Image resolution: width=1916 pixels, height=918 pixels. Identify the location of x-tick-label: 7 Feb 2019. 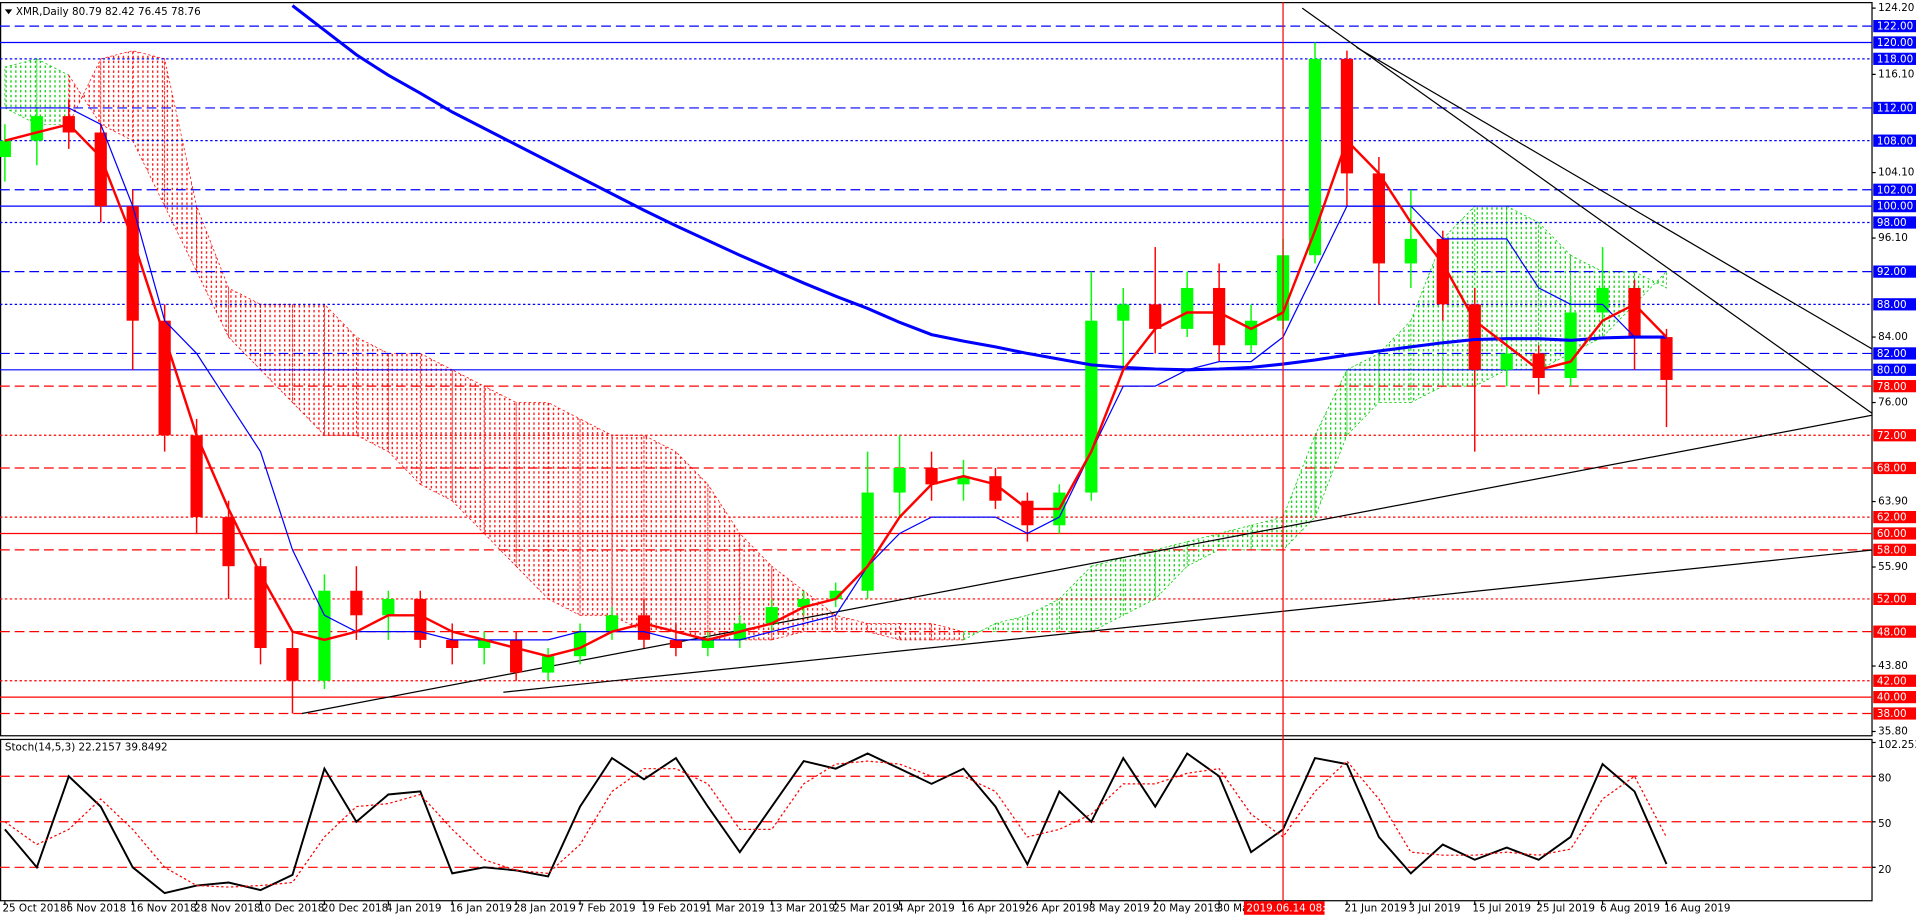
(607, 909).